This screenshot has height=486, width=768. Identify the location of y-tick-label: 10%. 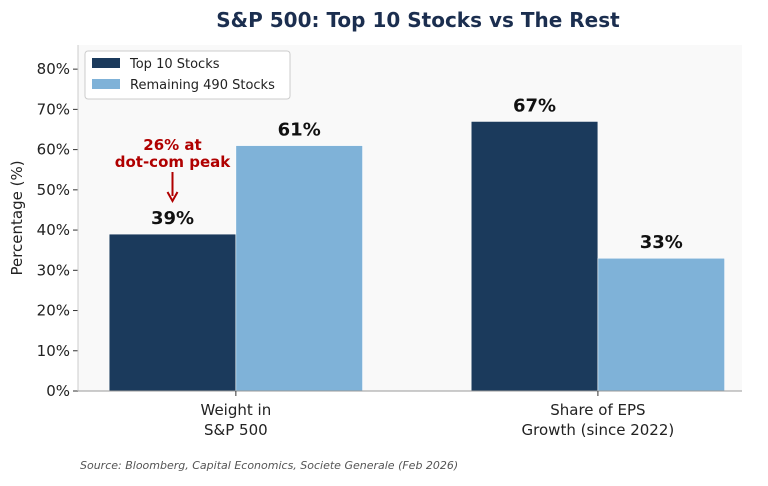
(53, 351).